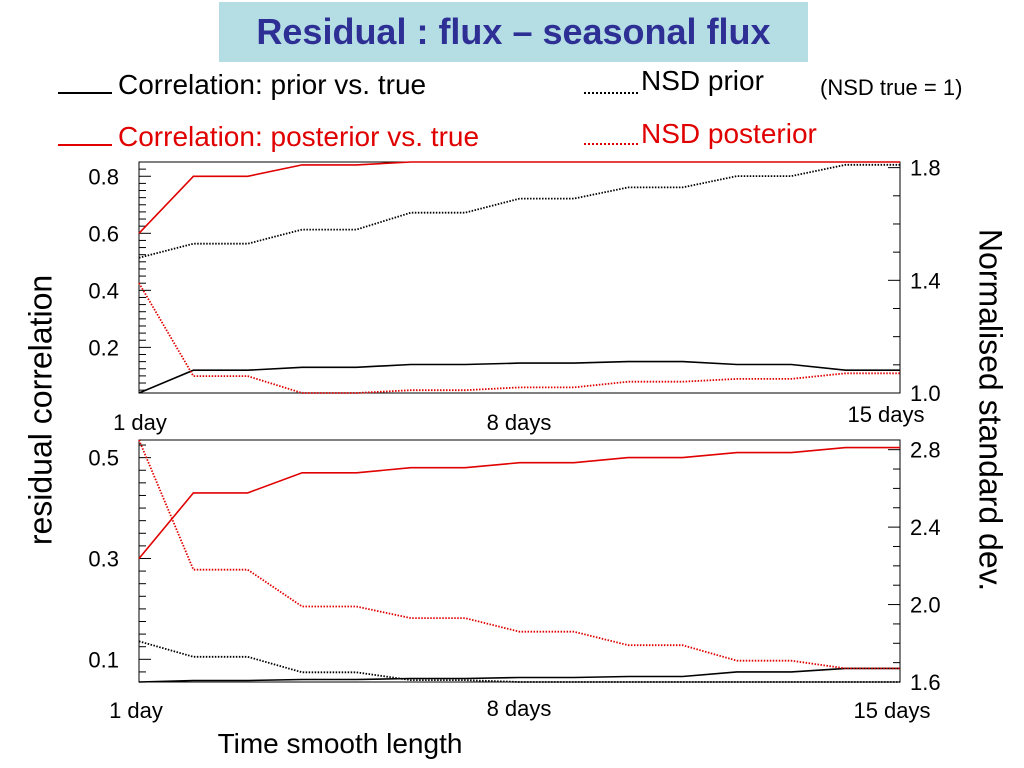 Image resolution: width=1024 pixels, height=768 pixels. I want to click on top-x-tick-label: 15 days, so click(885, 414).